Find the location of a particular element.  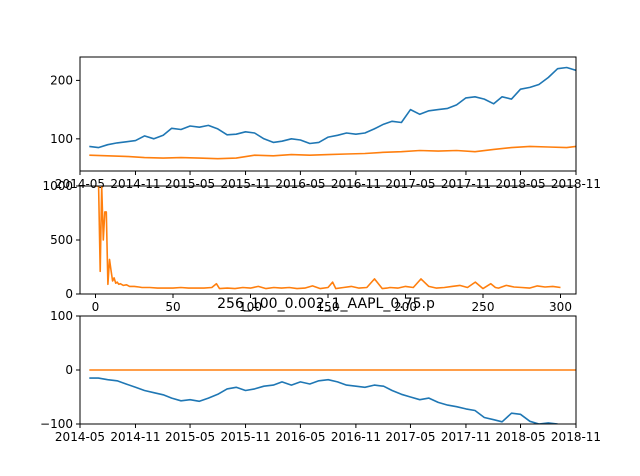

y-tick-label: −100 is located at coordinates (56, 424).